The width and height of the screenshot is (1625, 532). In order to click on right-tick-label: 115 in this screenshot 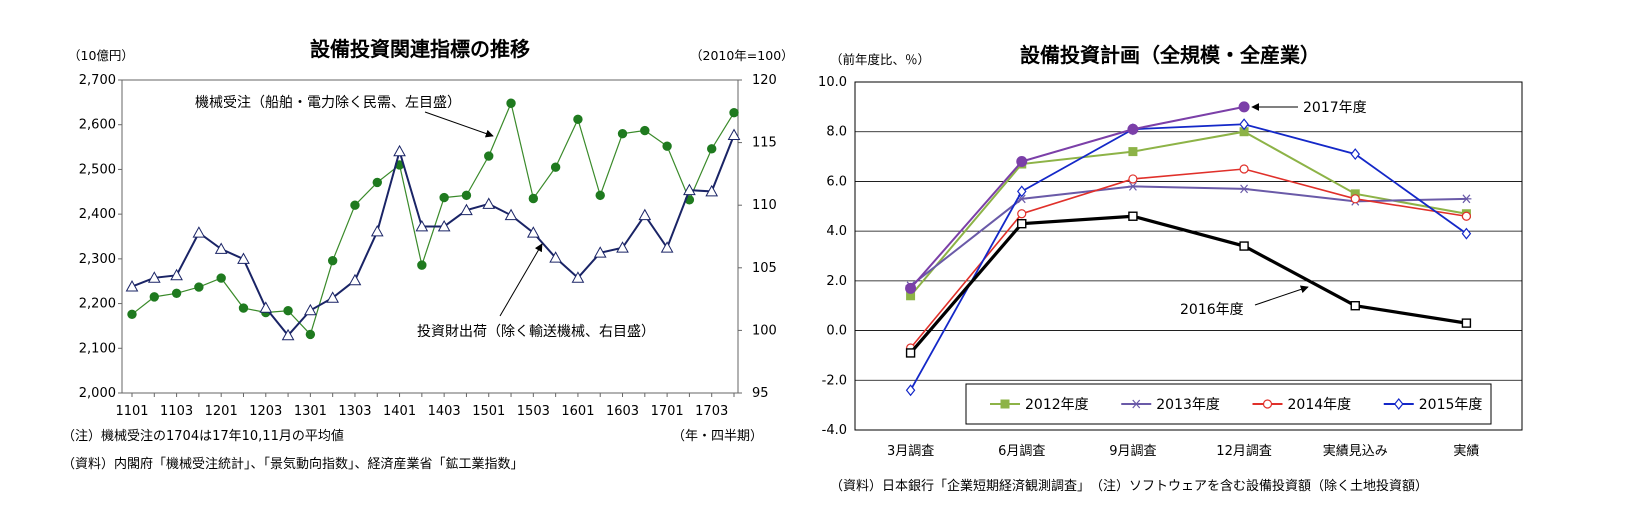, I will do `click(764, 143)`.